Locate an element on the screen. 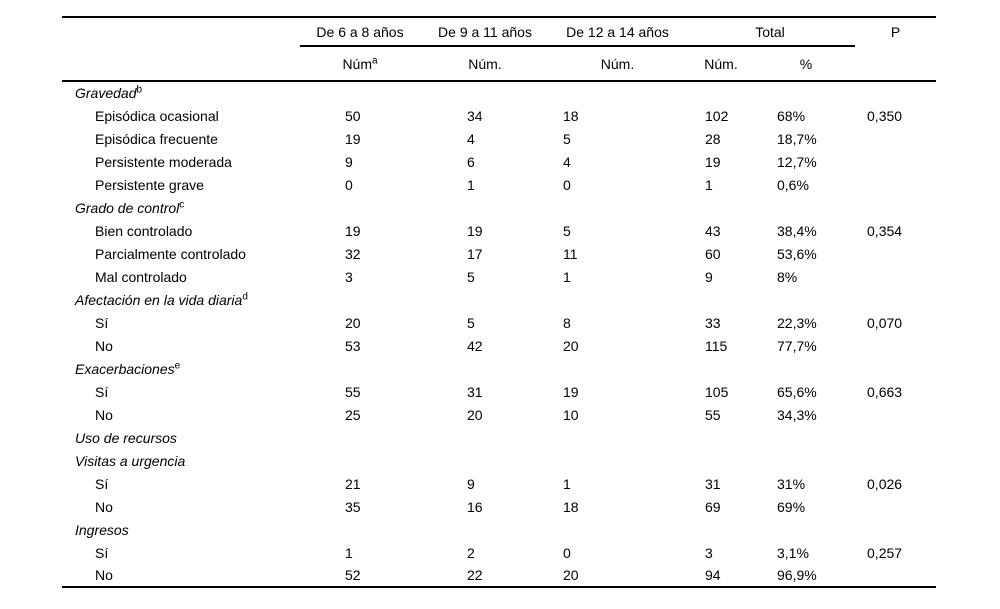  col-header-total: Total is located at coordinates (770, 31).